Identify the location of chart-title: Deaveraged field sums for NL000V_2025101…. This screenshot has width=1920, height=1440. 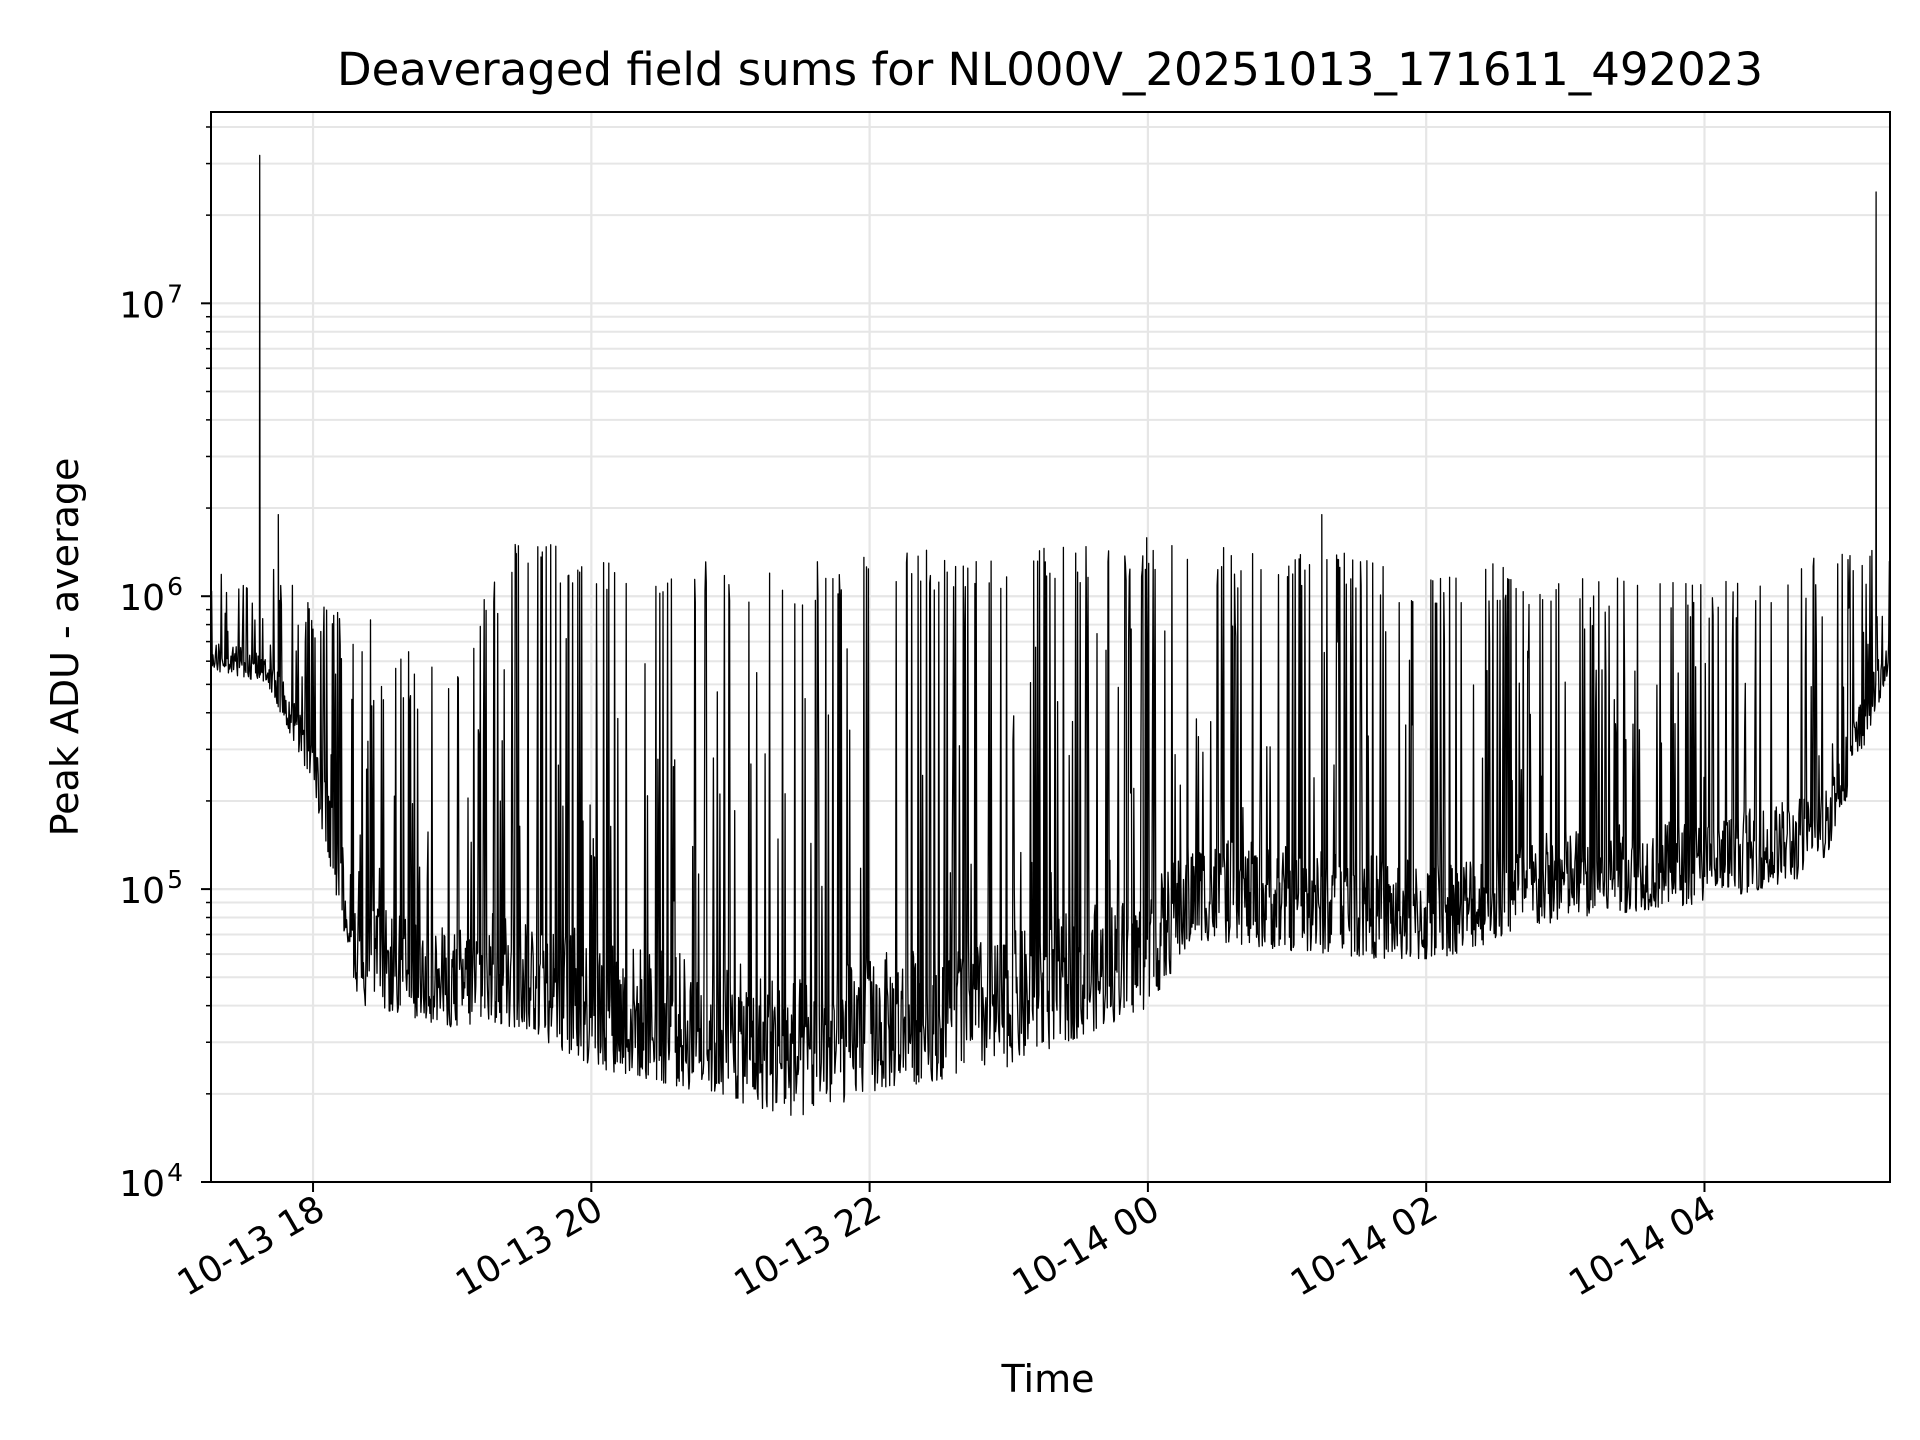
(1050, 69).